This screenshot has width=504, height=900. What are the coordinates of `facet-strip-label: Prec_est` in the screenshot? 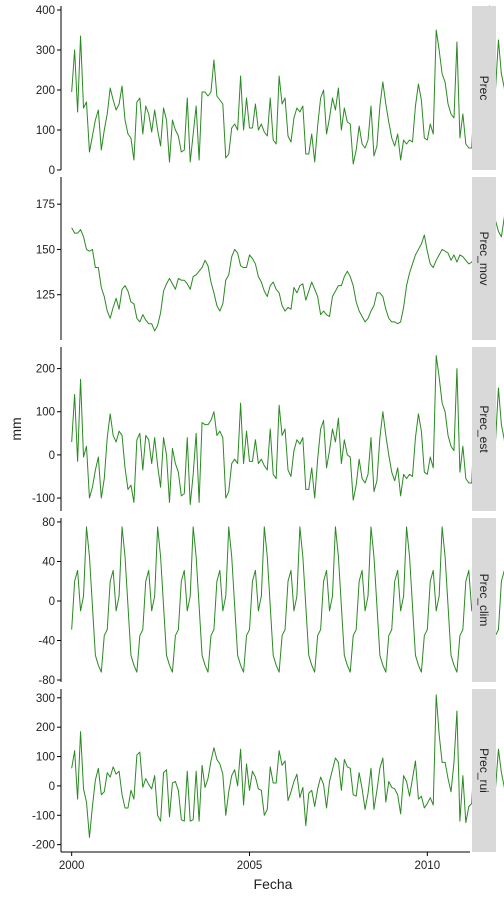 It's located at (484, 429).